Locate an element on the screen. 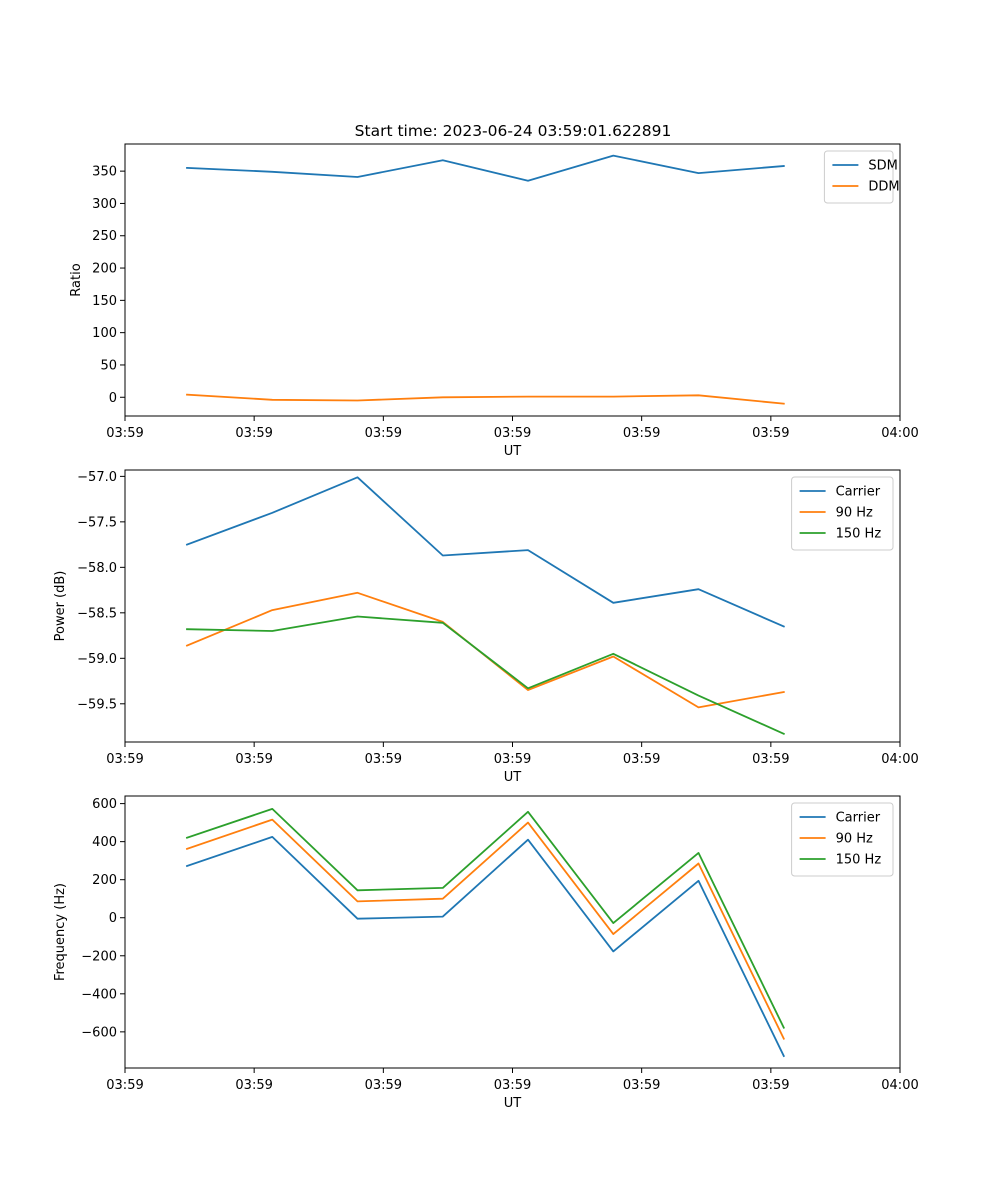 Image resolution: width=1000 pixels, height=1200 pixels. y-tick-label: −58.5 is located at coordinates (97, 613).